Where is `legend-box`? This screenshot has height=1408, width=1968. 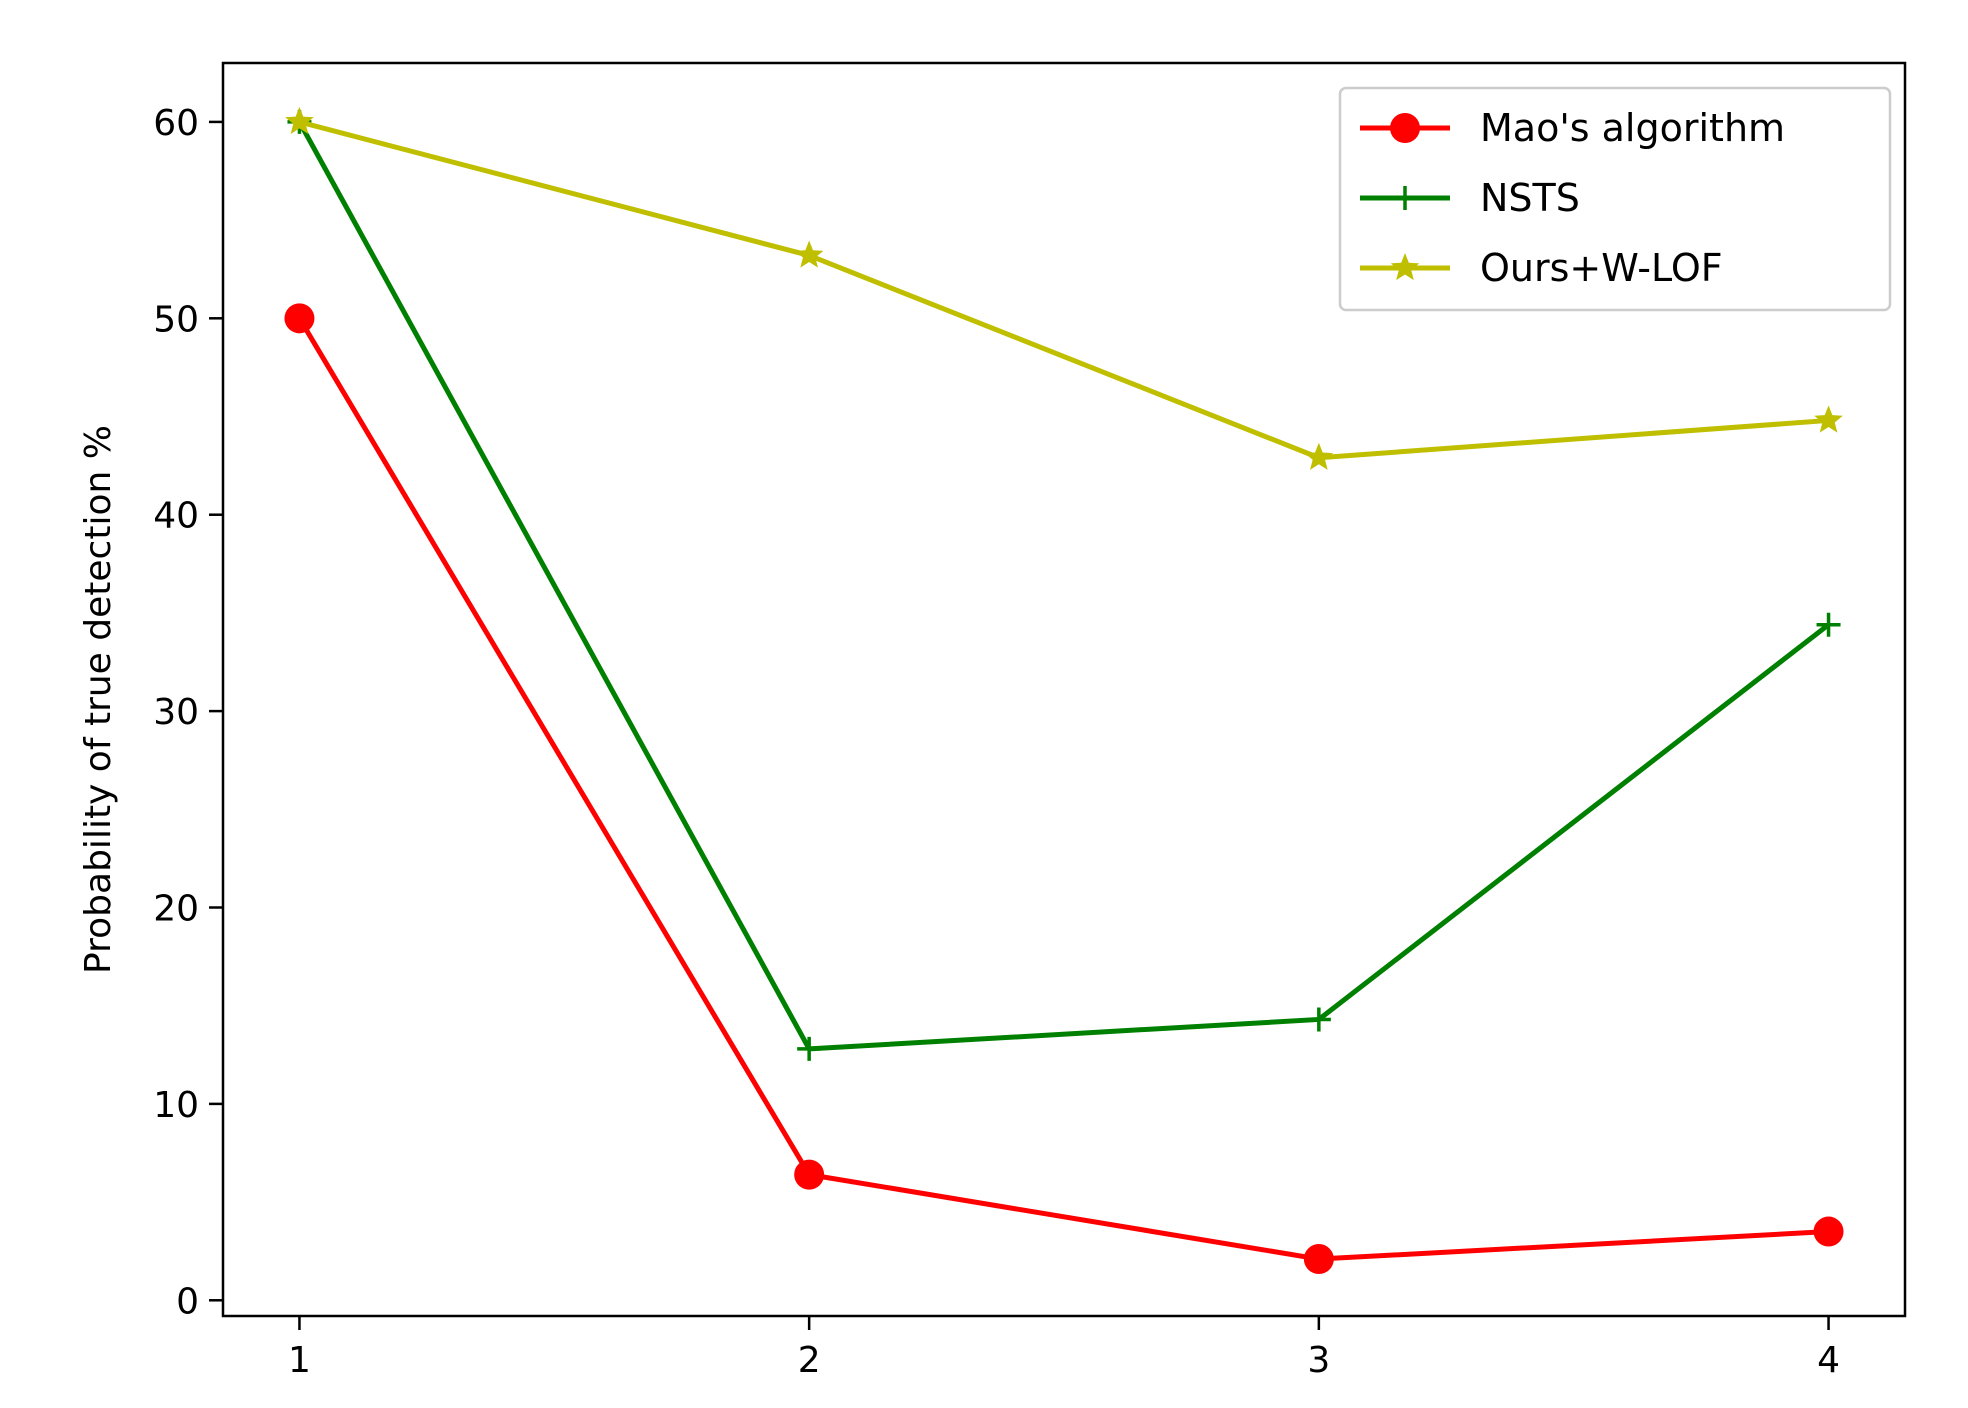
legend-box is located at coordinates (1615, 199).